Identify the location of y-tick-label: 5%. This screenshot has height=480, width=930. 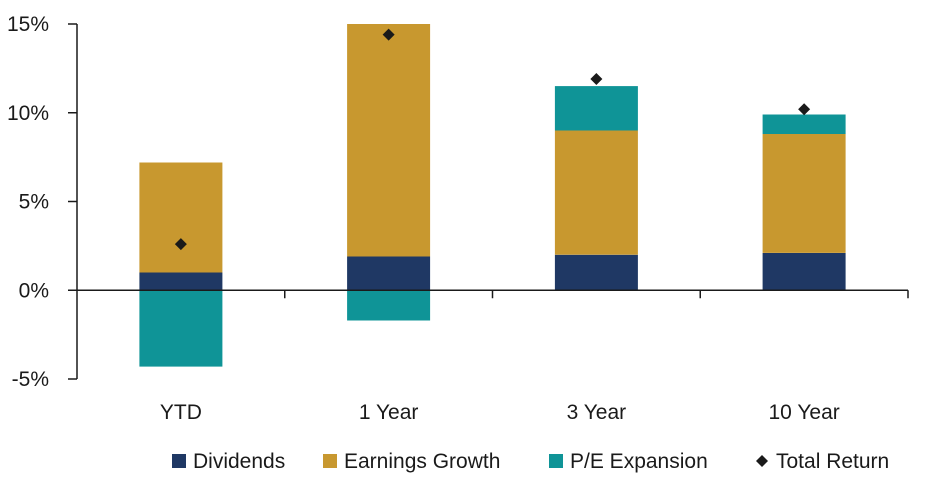
(34, 202).